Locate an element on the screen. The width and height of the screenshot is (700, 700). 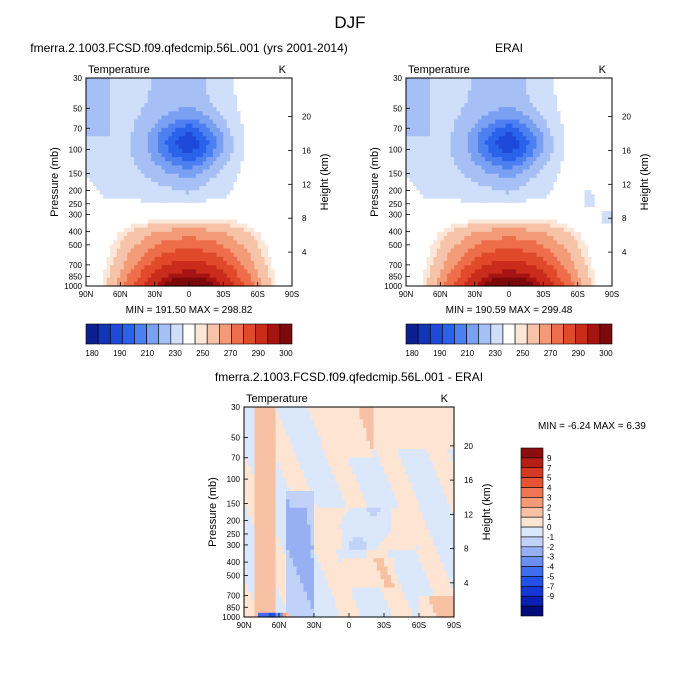
variable-label: Temperature is located at coordinates (119, 70).